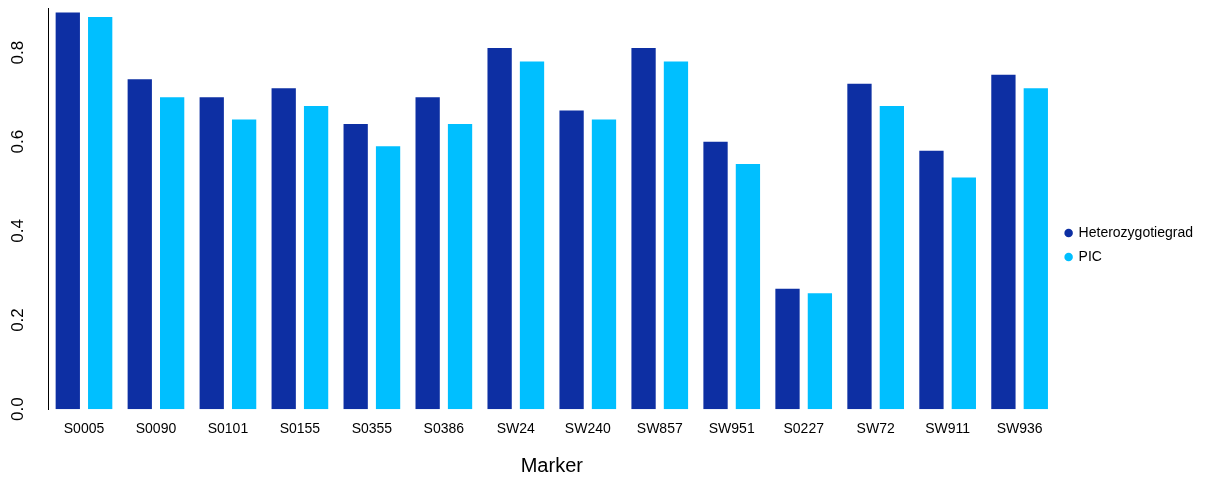 This screenshot has width=1213, height=486. What do you see at coordinates (587, 428) in the screenshot?
I see `x-tick-label: SW240` at bounding box center [587, 428].